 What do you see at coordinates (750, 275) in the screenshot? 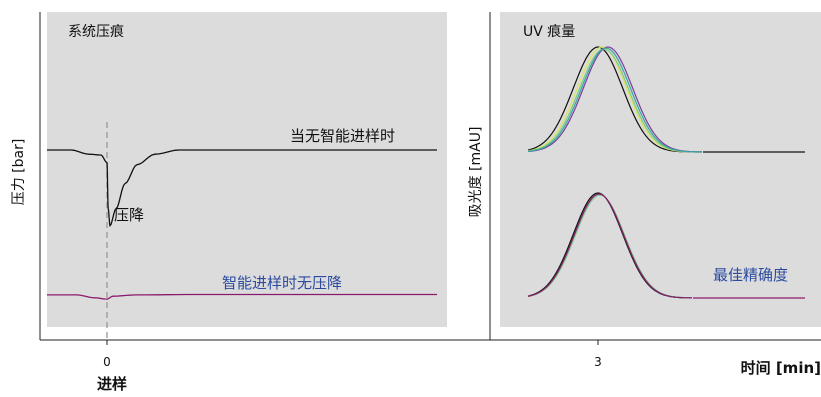
I see `annotation-best-precision: 最佳精确度` at bounding box center [750, 275].